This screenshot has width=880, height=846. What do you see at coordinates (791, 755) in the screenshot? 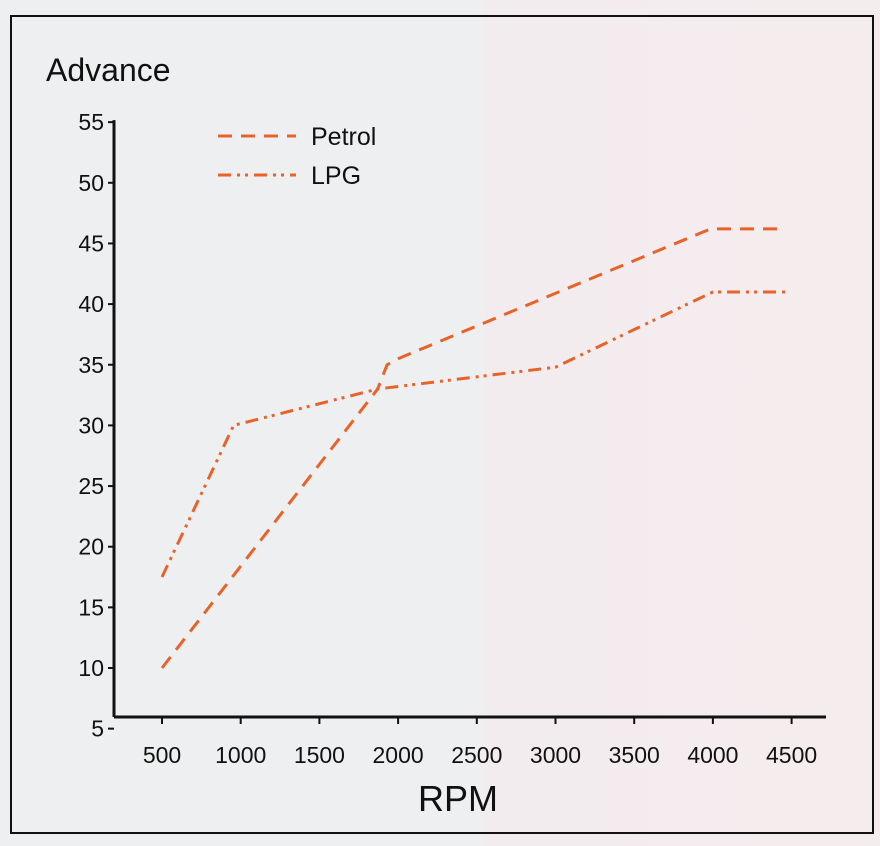
I see `x-tick-label: 4500` at bounding box center [791, 755].